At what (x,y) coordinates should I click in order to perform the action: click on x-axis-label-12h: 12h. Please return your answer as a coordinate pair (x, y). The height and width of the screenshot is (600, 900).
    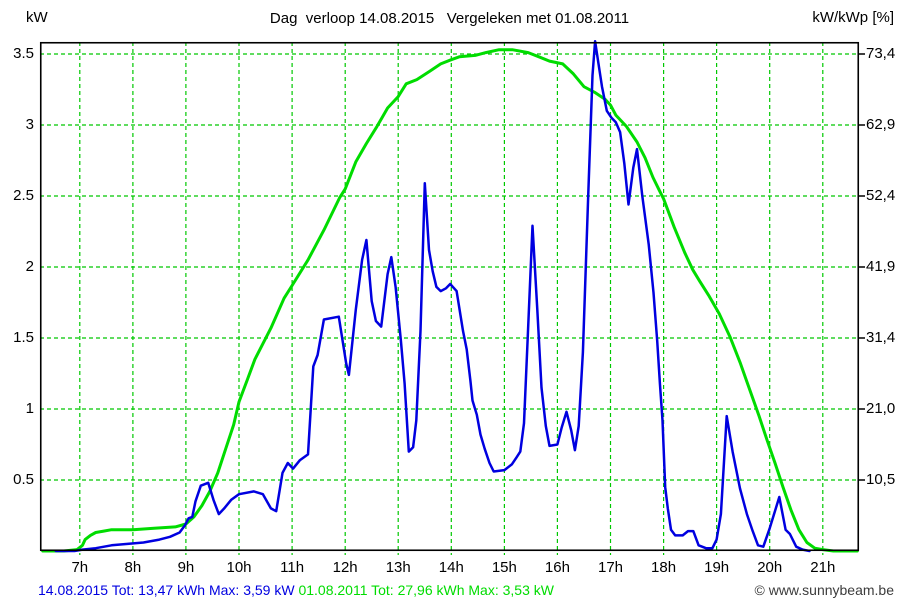
    Looking at the image, I should click on (345, 567).